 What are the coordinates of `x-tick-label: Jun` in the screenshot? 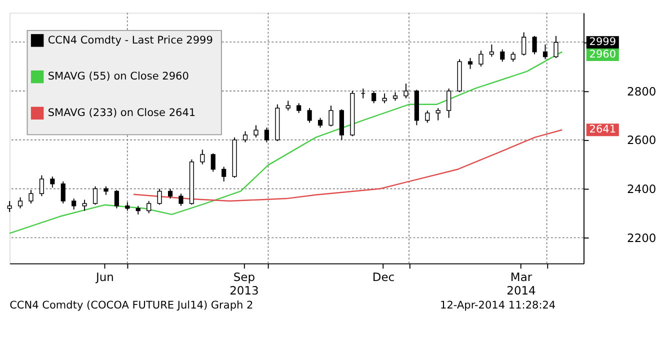 It's located at (104, 277).